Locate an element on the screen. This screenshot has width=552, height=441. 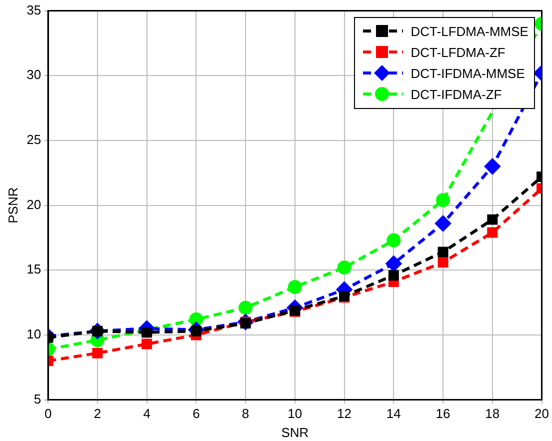
x-tick-label: 10 is located at coordinates (295, 414).